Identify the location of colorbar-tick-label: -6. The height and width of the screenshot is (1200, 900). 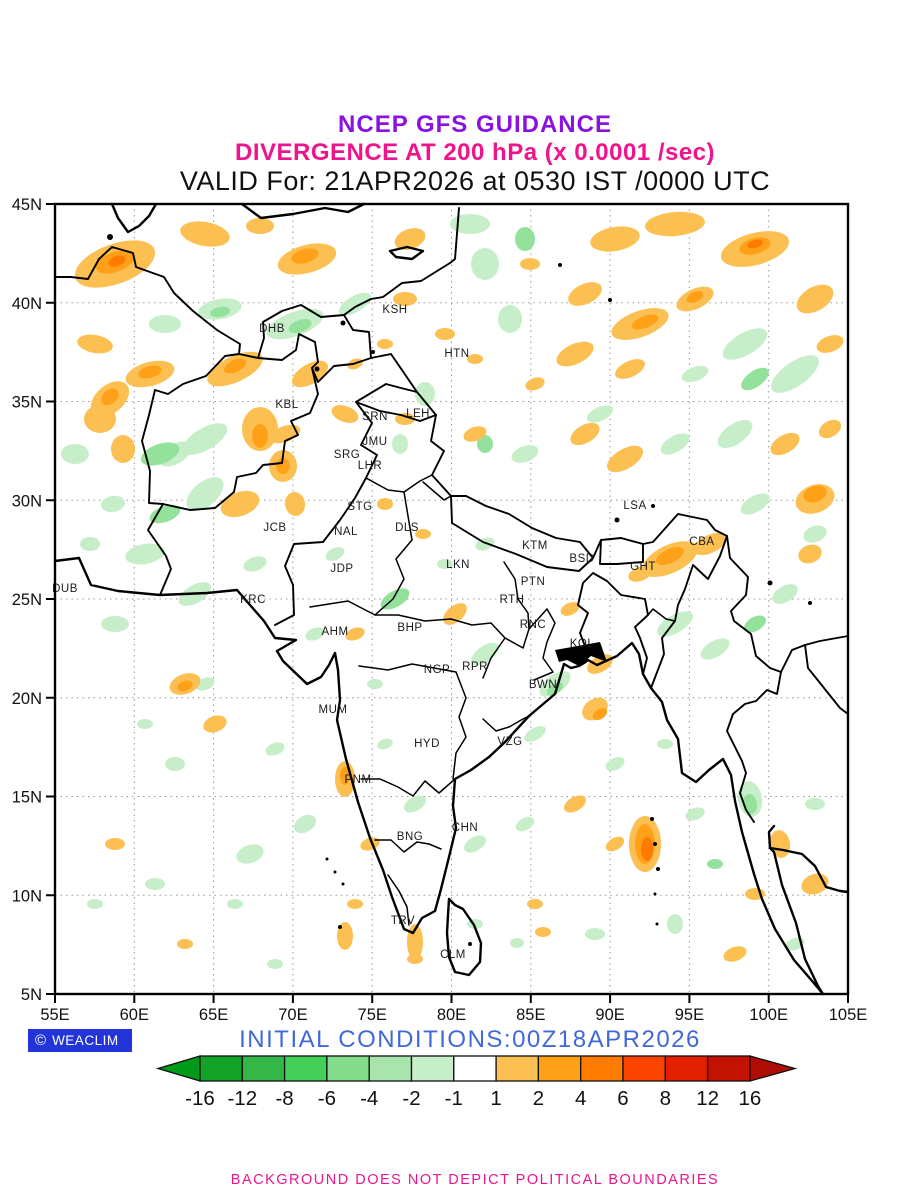
(327, 1098).